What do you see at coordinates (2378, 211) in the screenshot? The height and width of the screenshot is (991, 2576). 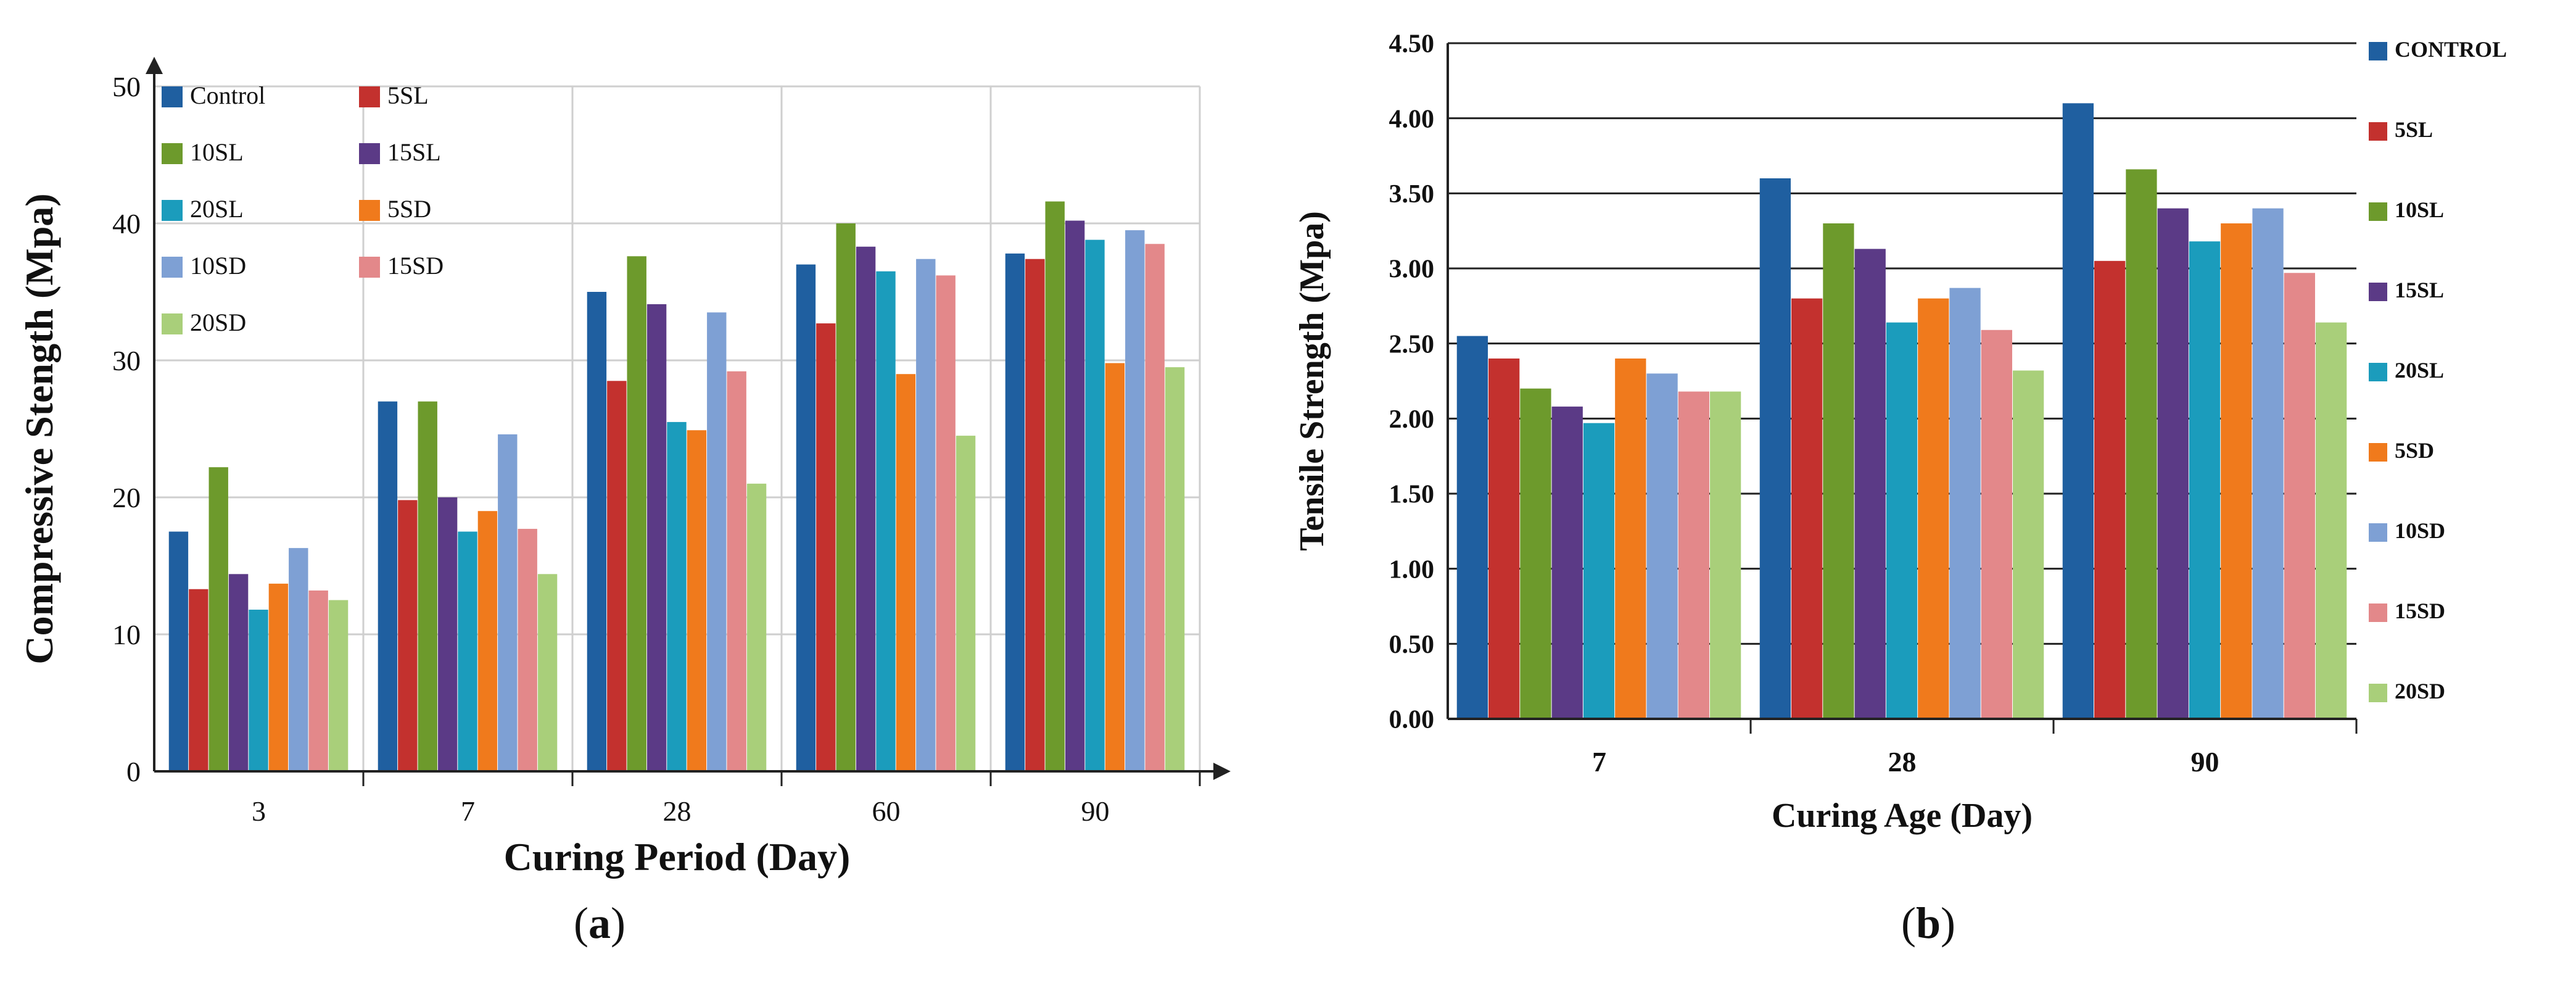 I see `legend-swatch-10sl` at bounding box center [2378, 211].